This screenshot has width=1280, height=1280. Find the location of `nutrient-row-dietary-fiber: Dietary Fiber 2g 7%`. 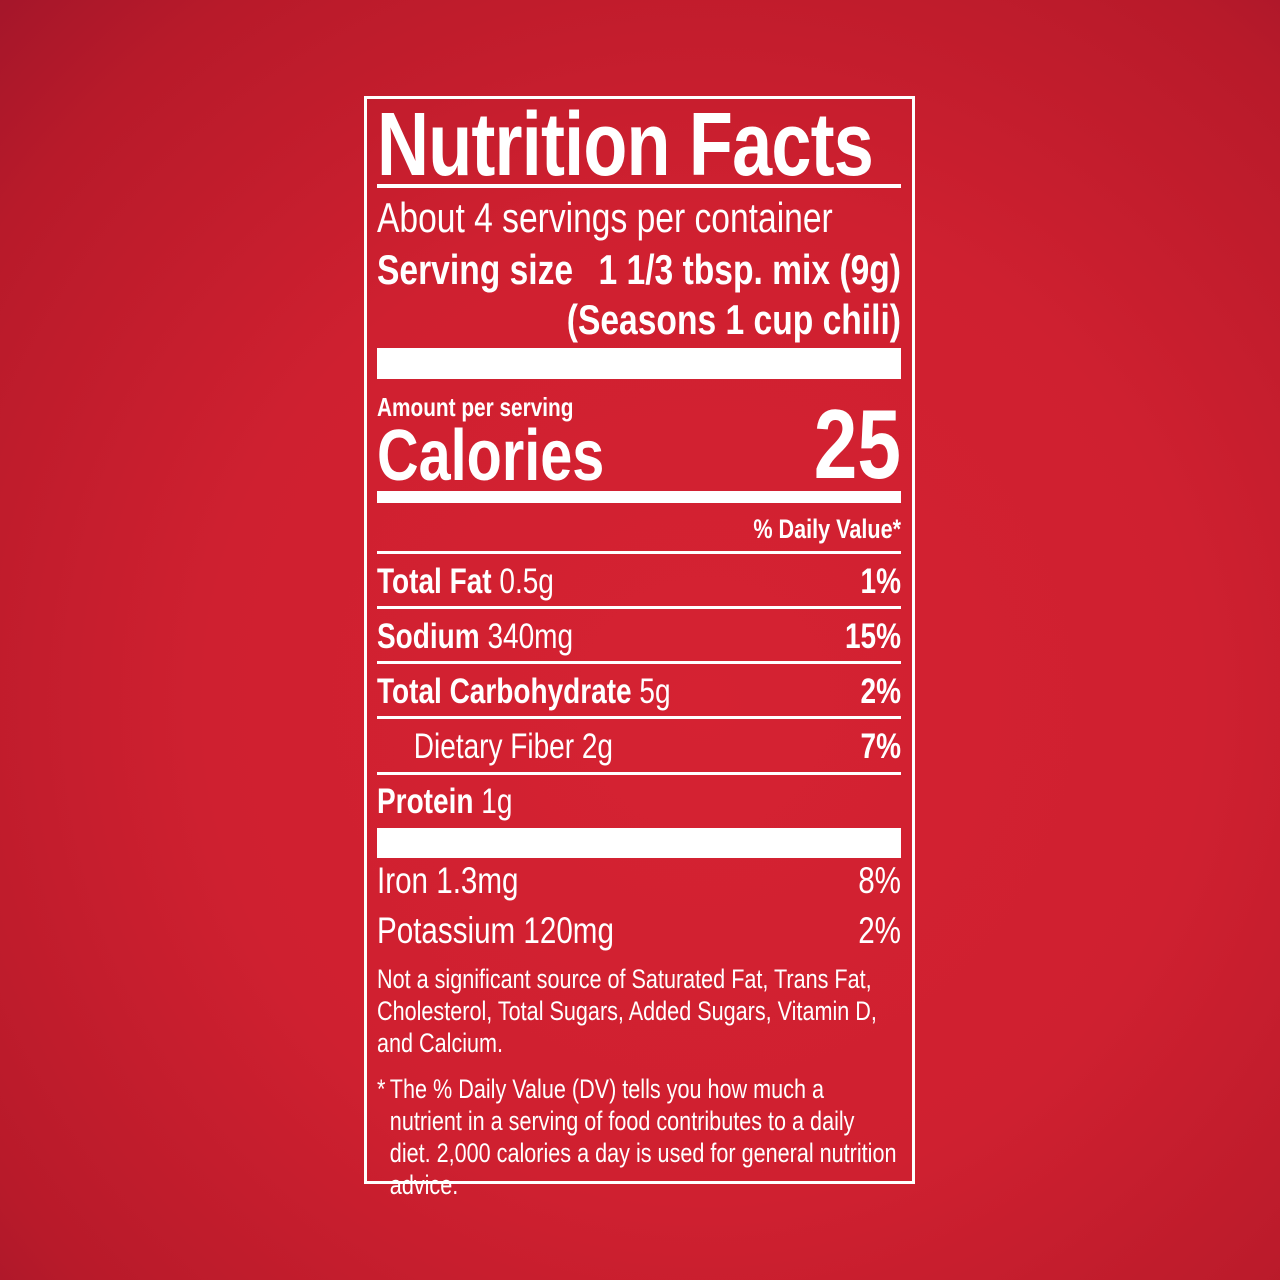

nutrient-row-dietary-fiber: Dietary Fiber 2g 7% is located at coordinates (639, 747).